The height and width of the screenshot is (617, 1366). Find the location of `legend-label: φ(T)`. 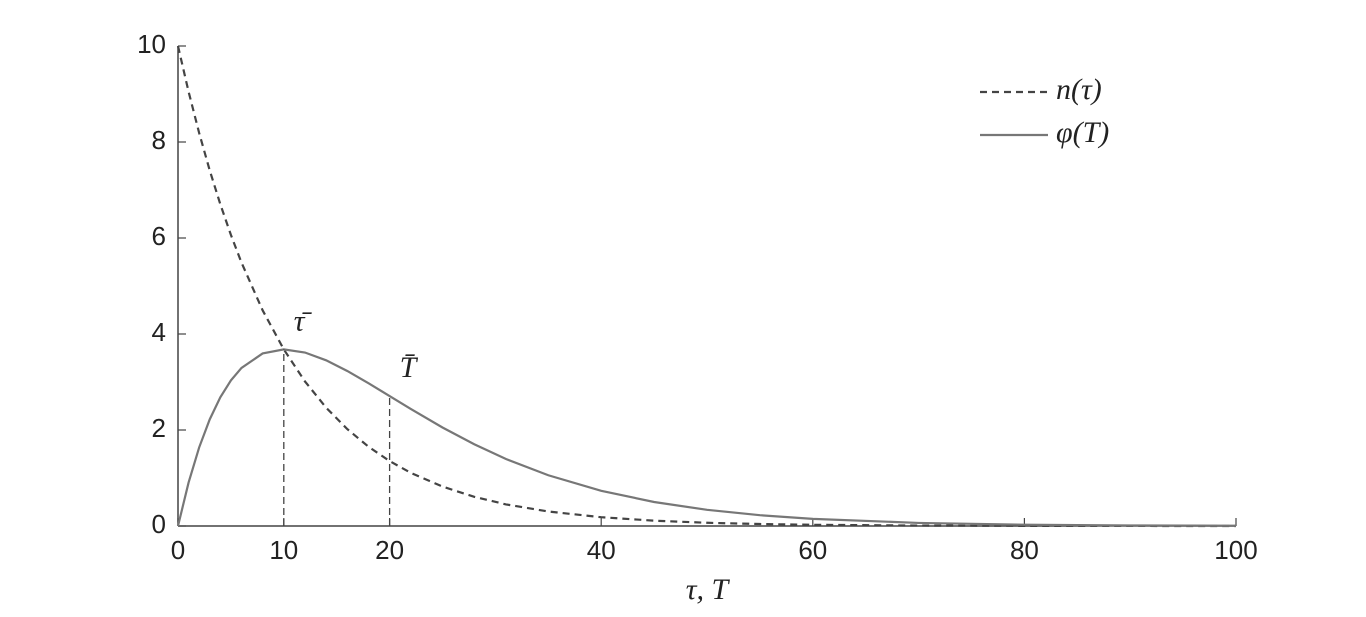

legend-label: φ(T) is located at coordinates (1082, 132).